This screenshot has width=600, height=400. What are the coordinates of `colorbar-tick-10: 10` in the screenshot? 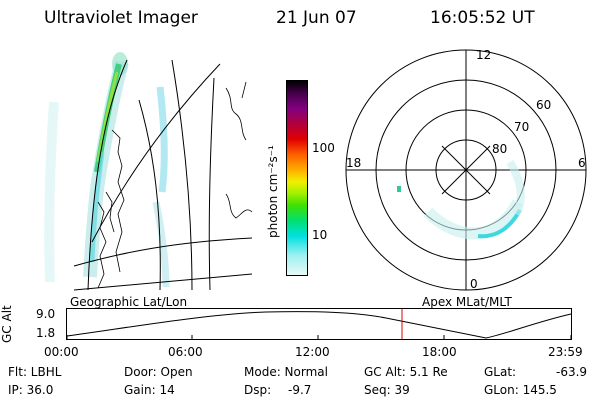 It's located at (320, 235).